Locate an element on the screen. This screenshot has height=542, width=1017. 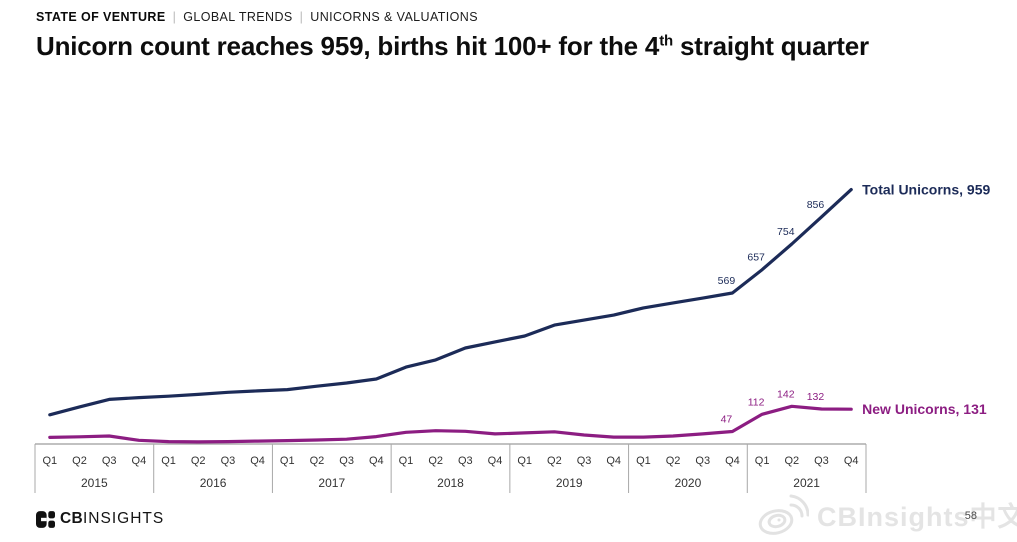
year-label: 2018 is located at coordinates (450, 483).